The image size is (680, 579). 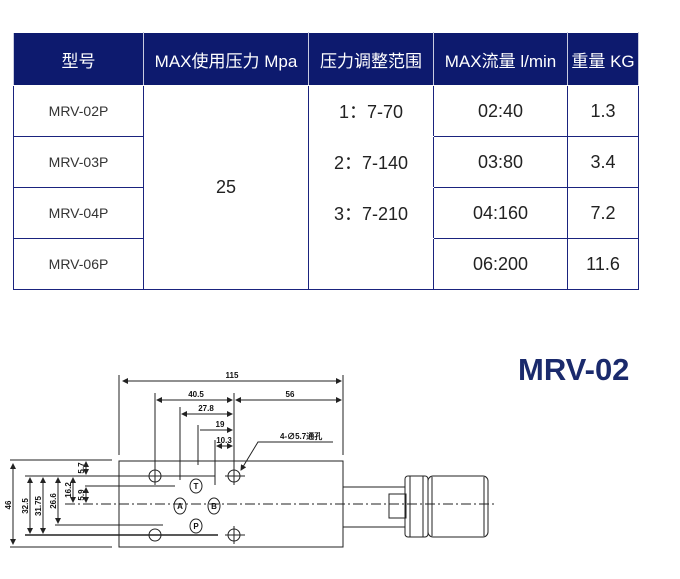 I want to click on dim-56: 56, so click(x=290, y=394).